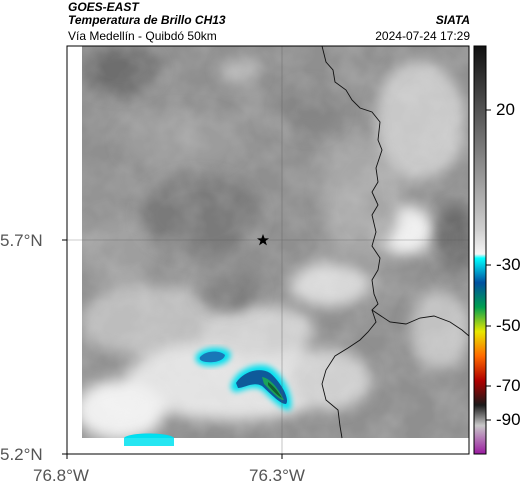  What do you see at coordinates (277, 475) in the screenshot?
I see `lon-label-76-3: 76.3°W` at bounding box center [277, 475].